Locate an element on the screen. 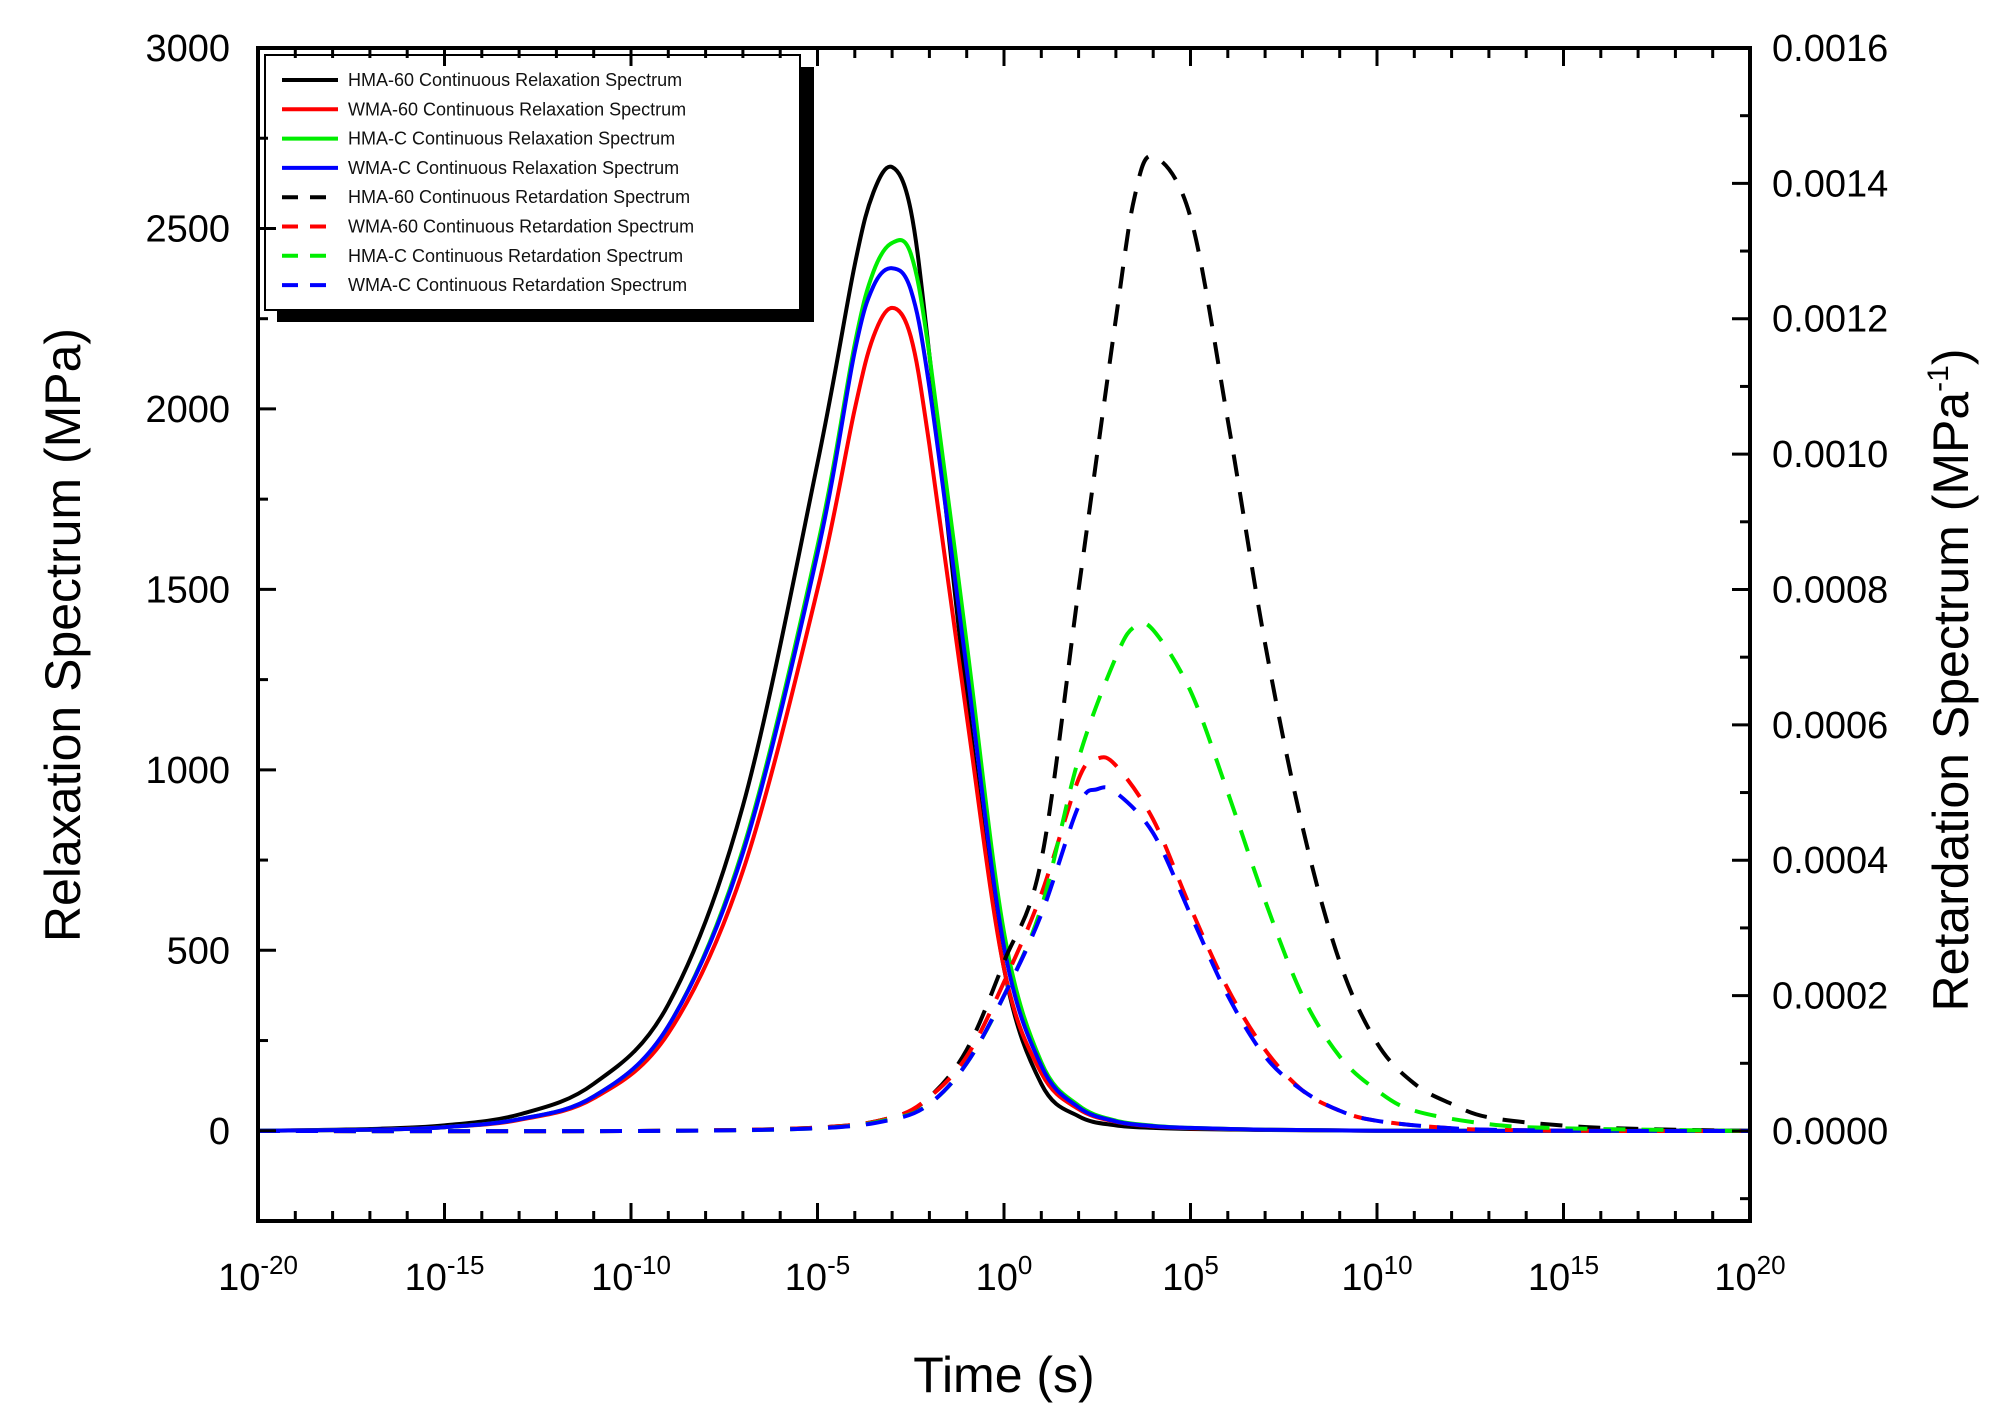 The image size is (2001, 1419). x-tick-label: 10⁵ is located at coordinates (1190, 1274).